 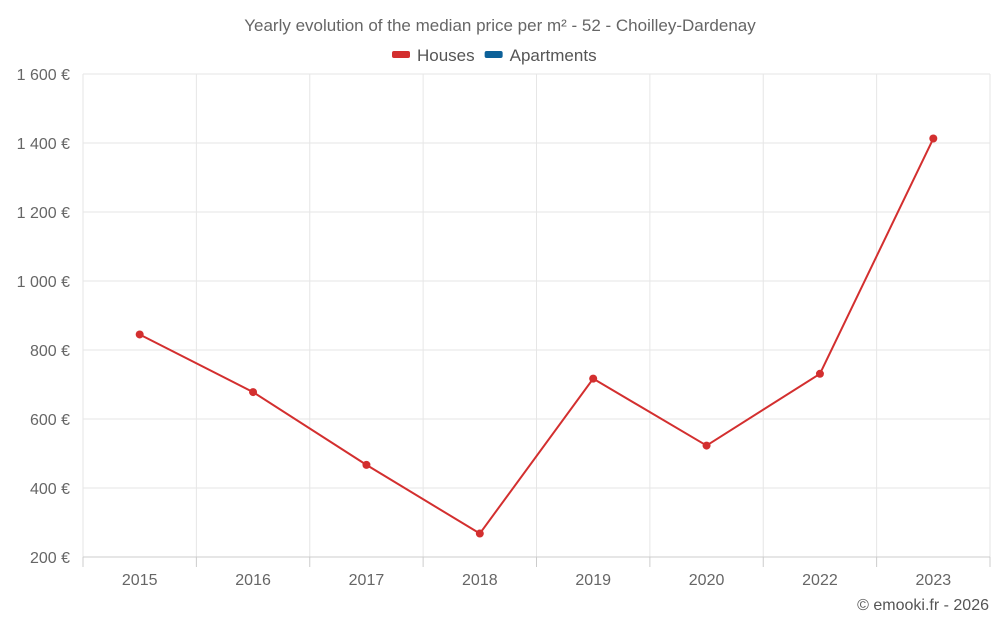 What do you see at coordinates (934, 580) in the screenshot?
I see `x-tick-label: 2023` at bounding box center [934, 580].